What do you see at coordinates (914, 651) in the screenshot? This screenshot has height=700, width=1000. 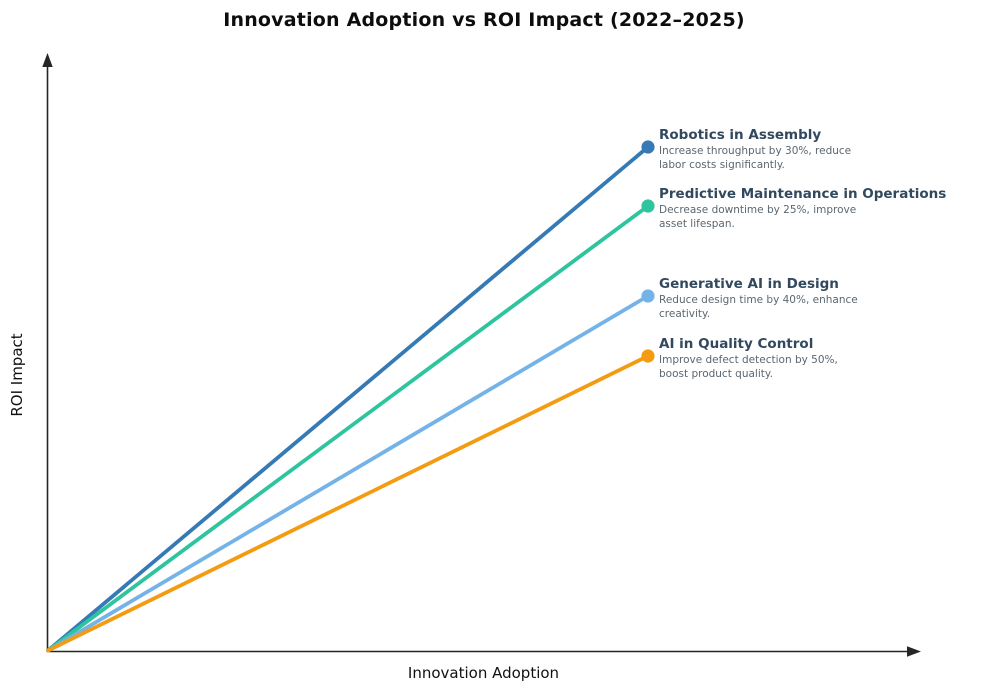 I see `x-axis-arrow-icon` at bounding box center [914, 651].